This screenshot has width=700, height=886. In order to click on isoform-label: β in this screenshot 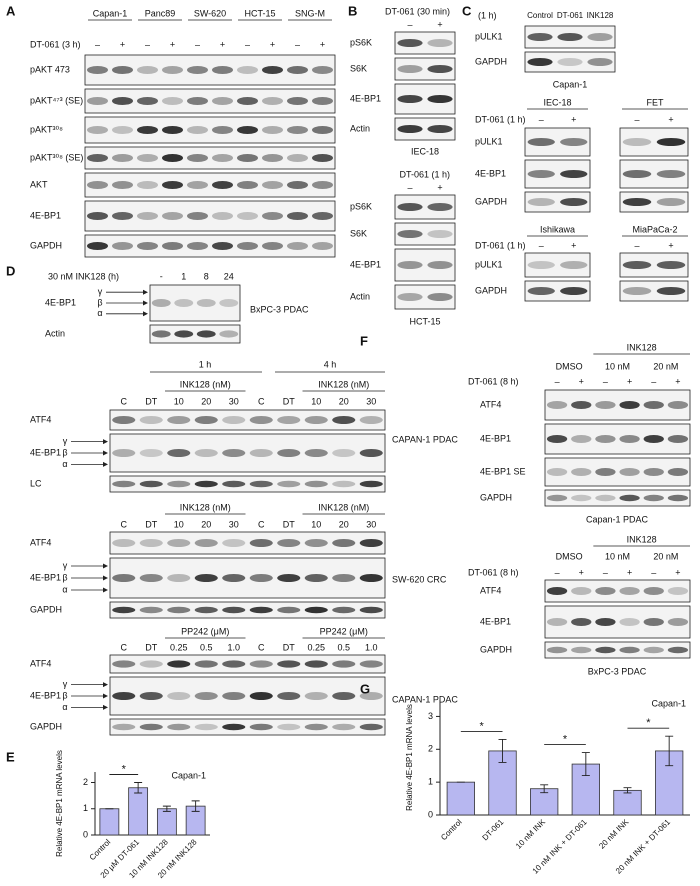, I will do `click(64, 577)`.